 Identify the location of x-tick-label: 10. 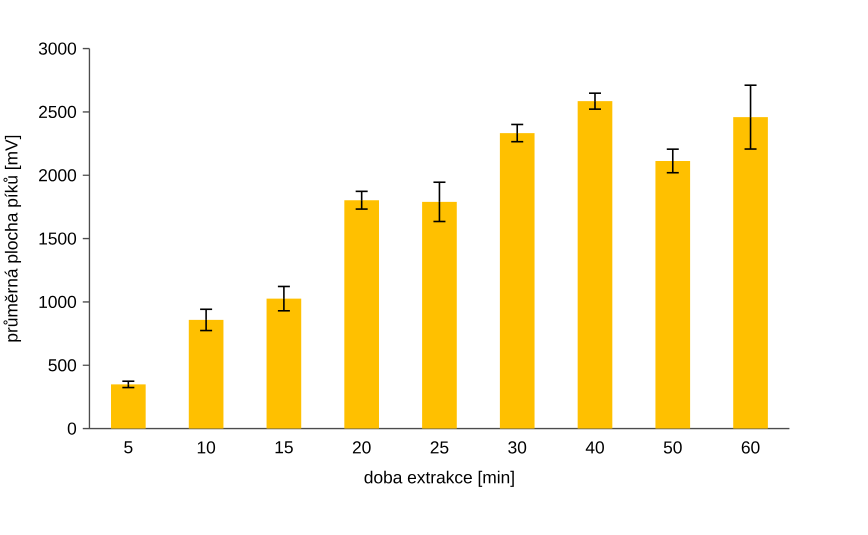
(207, 447).